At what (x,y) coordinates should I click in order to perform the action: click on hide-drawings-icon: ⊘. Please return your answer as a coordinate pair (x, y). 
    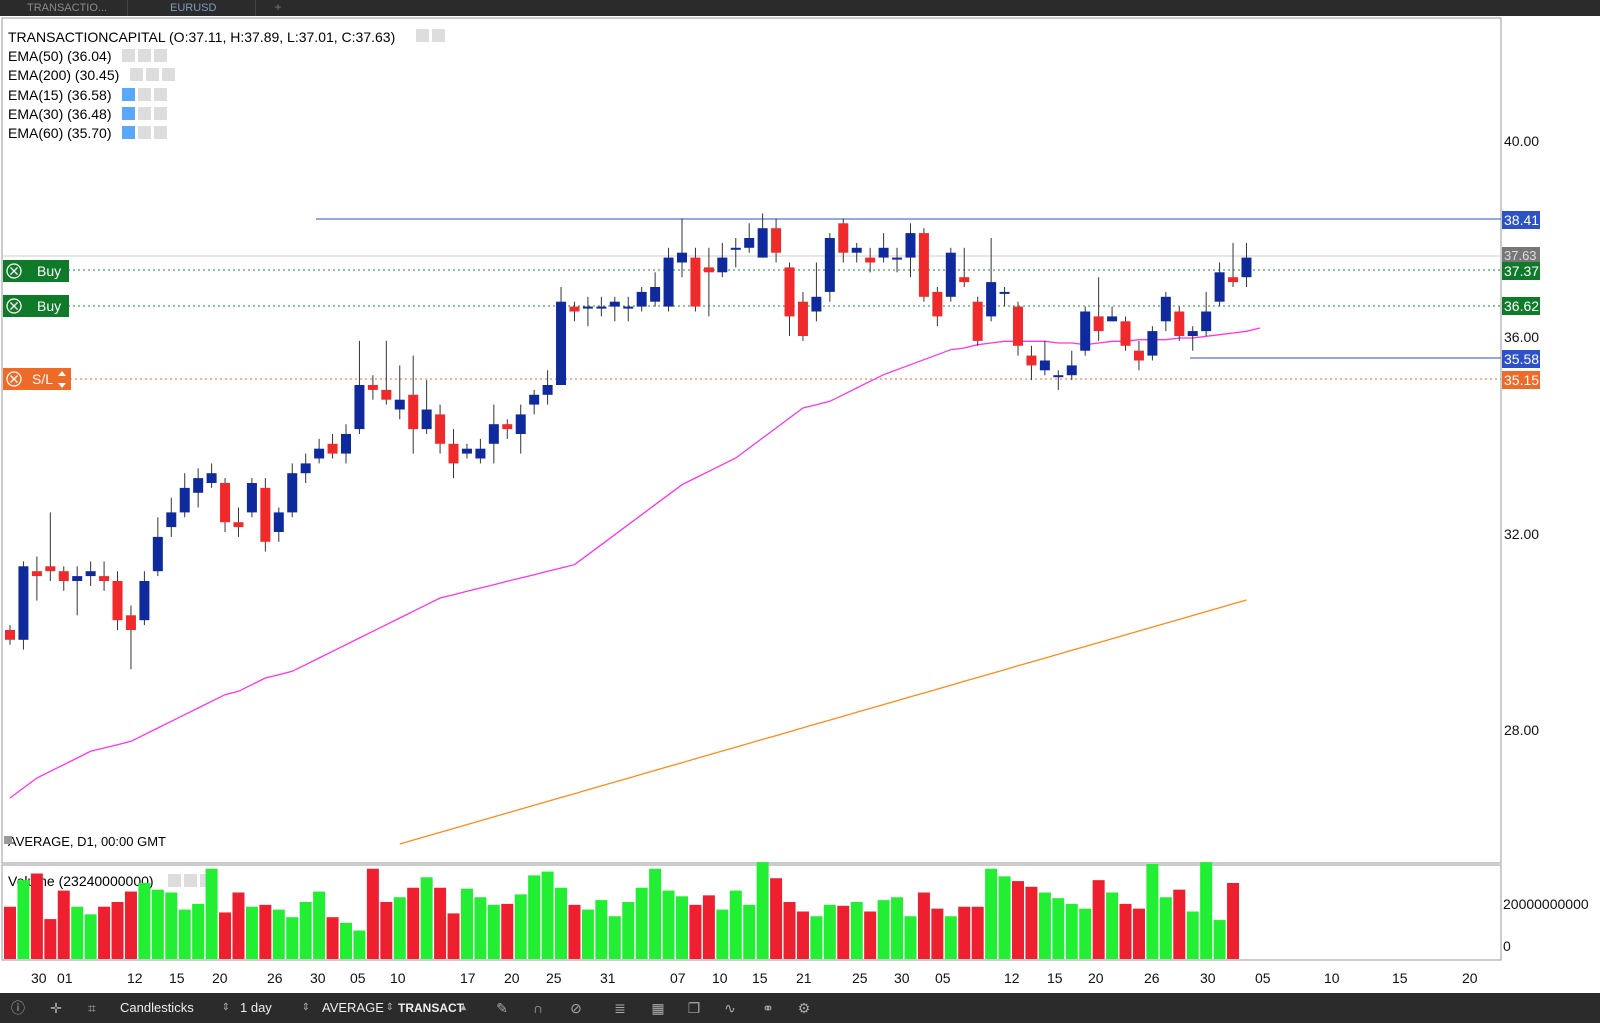
    Looking at the image, I should click on (576, 1008).